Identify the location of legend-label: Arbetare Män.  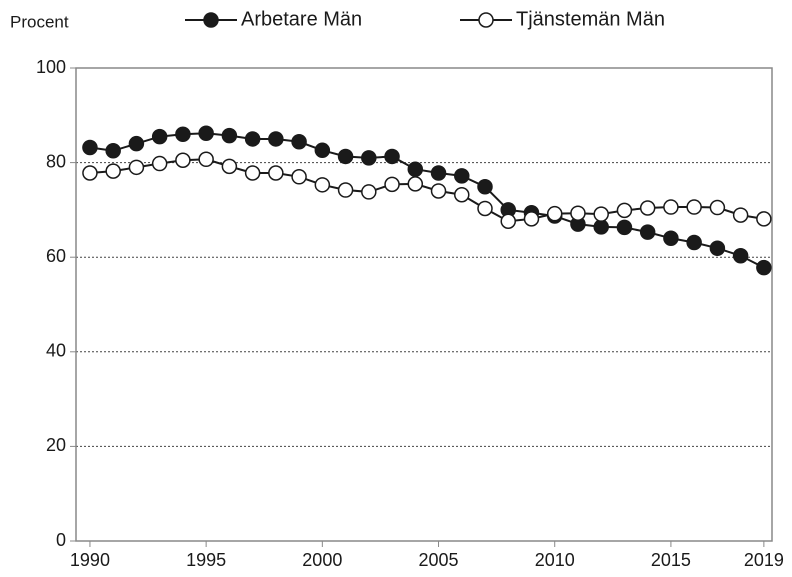
(301, 19).